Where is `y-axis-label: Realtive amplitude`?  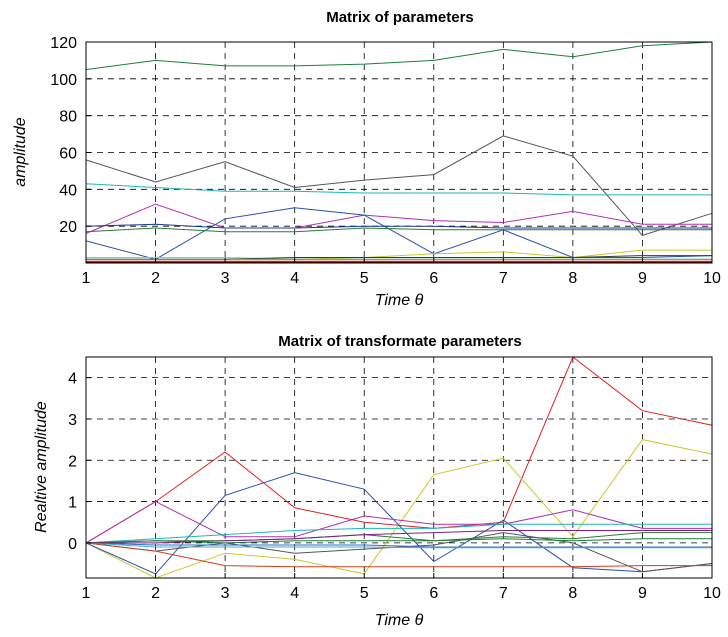
y-axis-label: Realtive amplitude is located at coordinates (41, 467).